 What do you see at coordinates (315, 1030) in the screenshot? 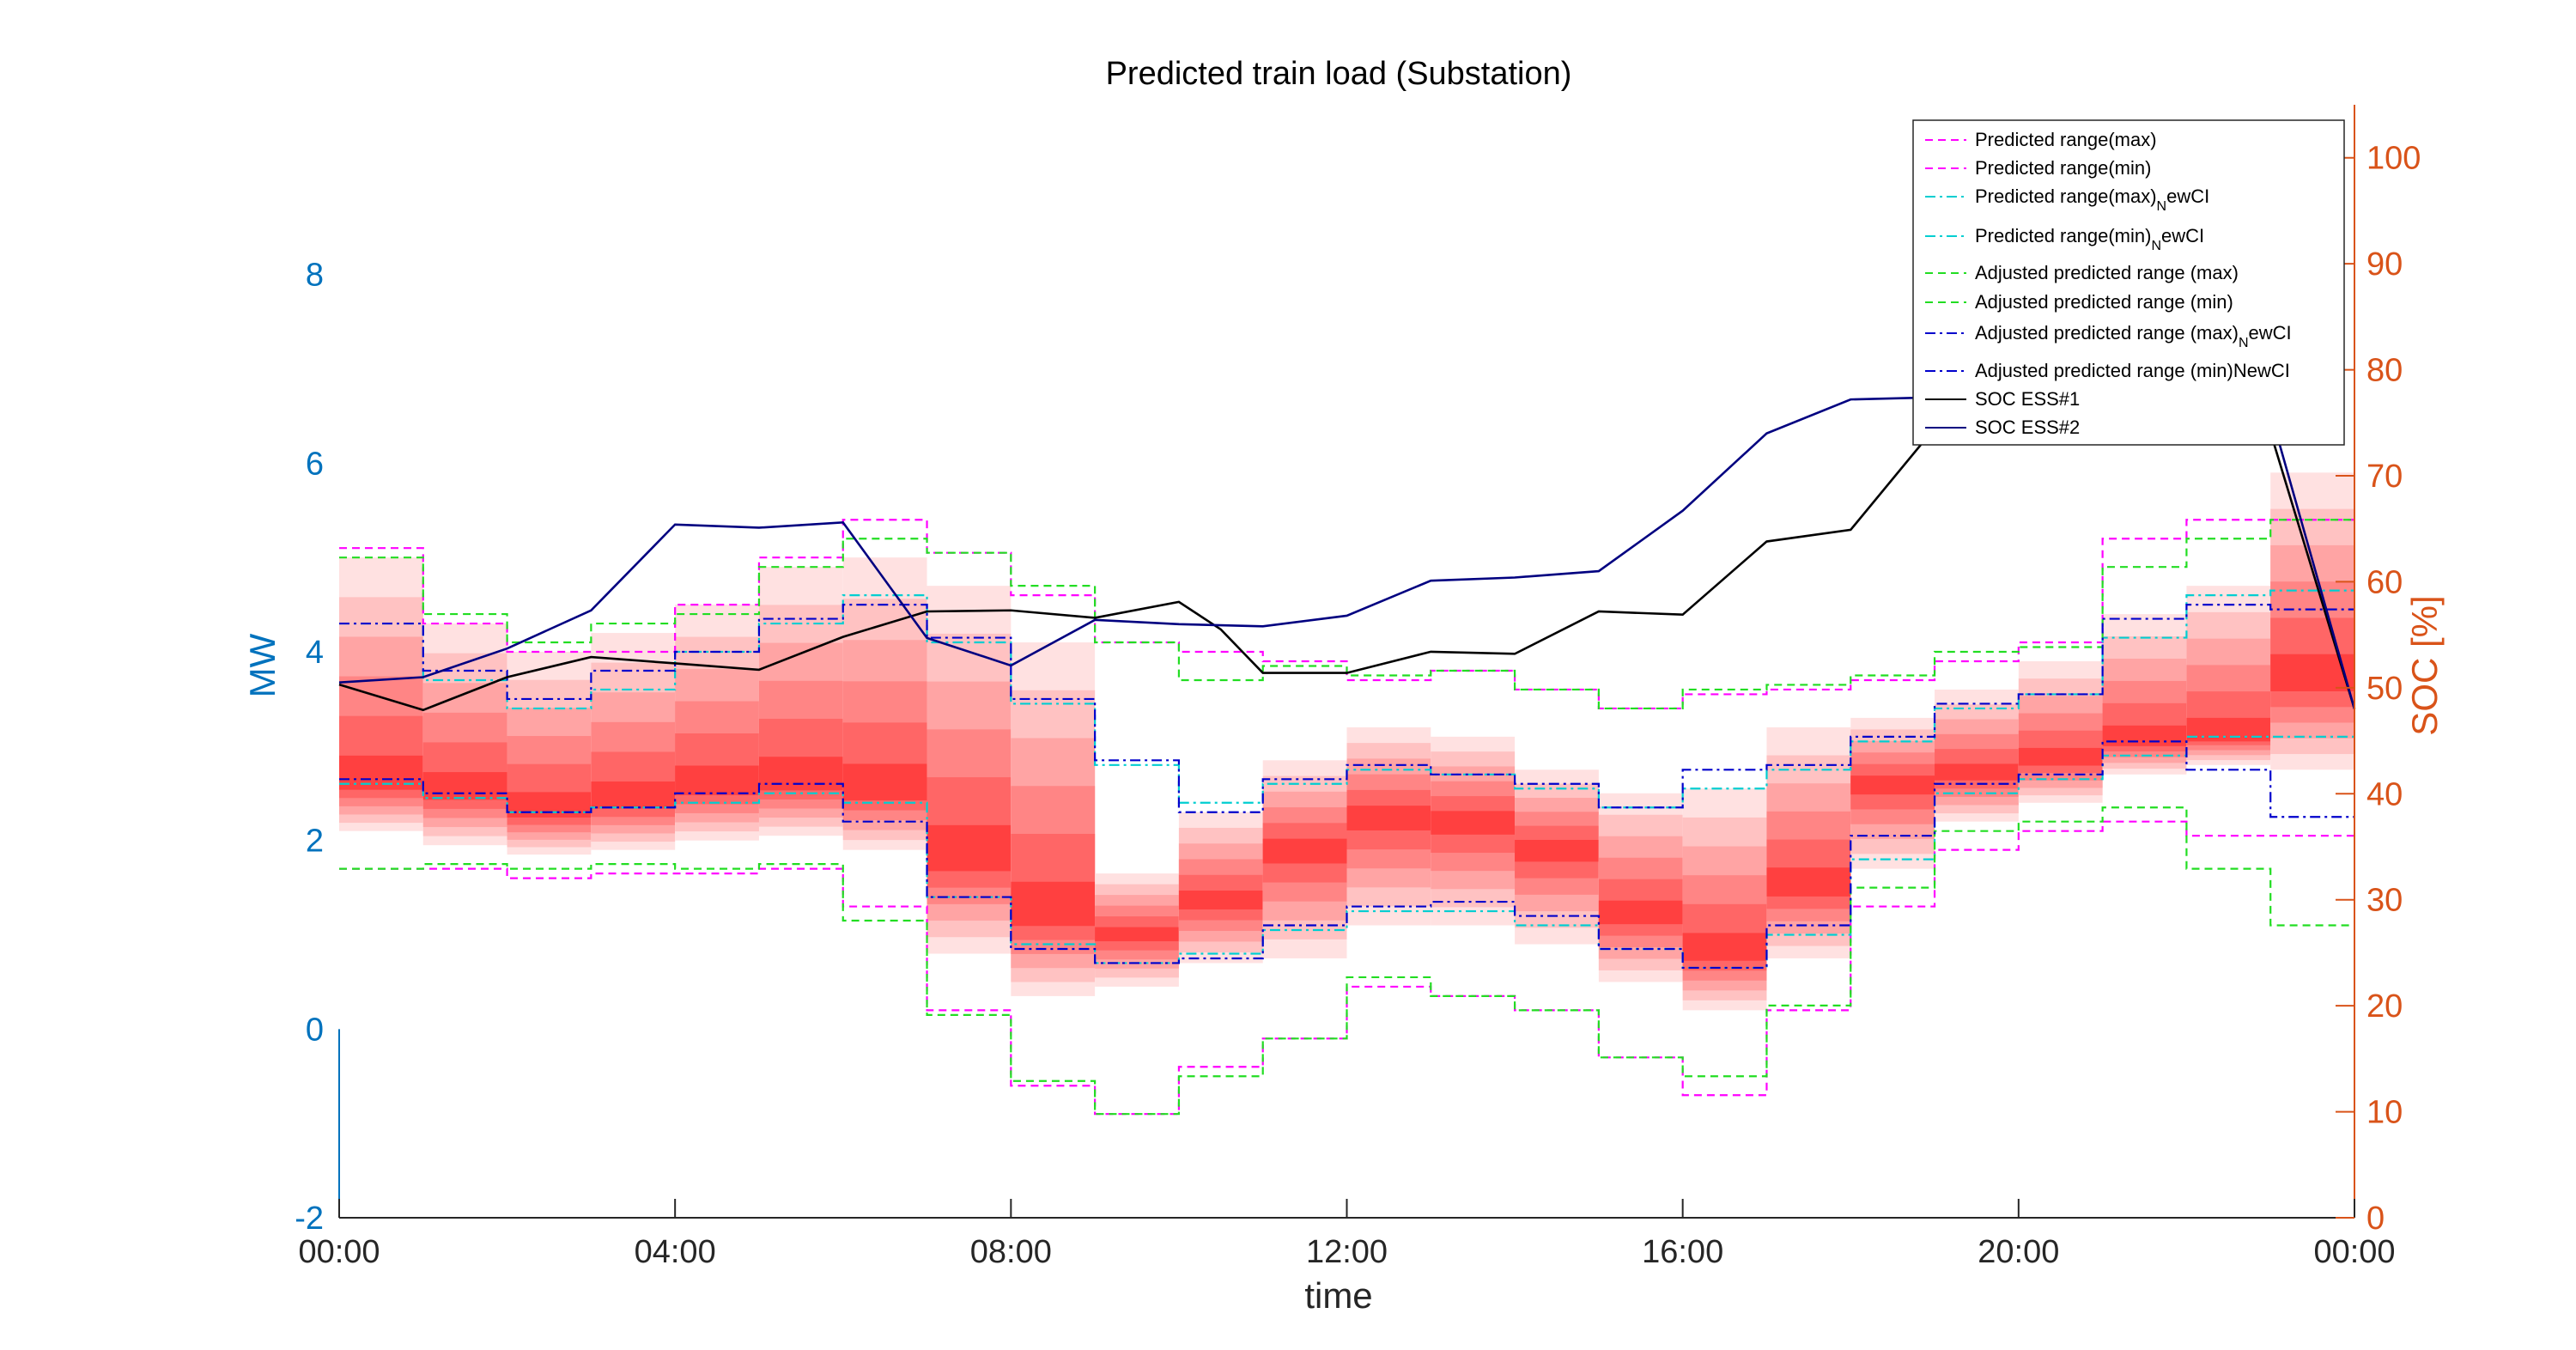
I see `left-y-tick-label: 0` at bounding box center [315, 1030].